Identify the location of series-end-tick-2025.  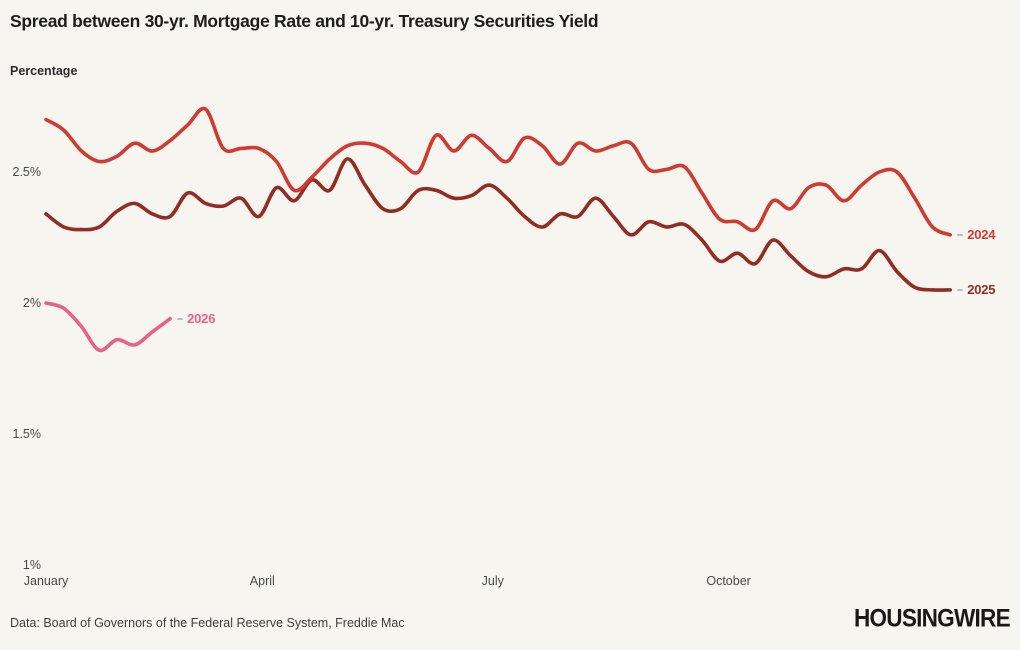
(960, 289).